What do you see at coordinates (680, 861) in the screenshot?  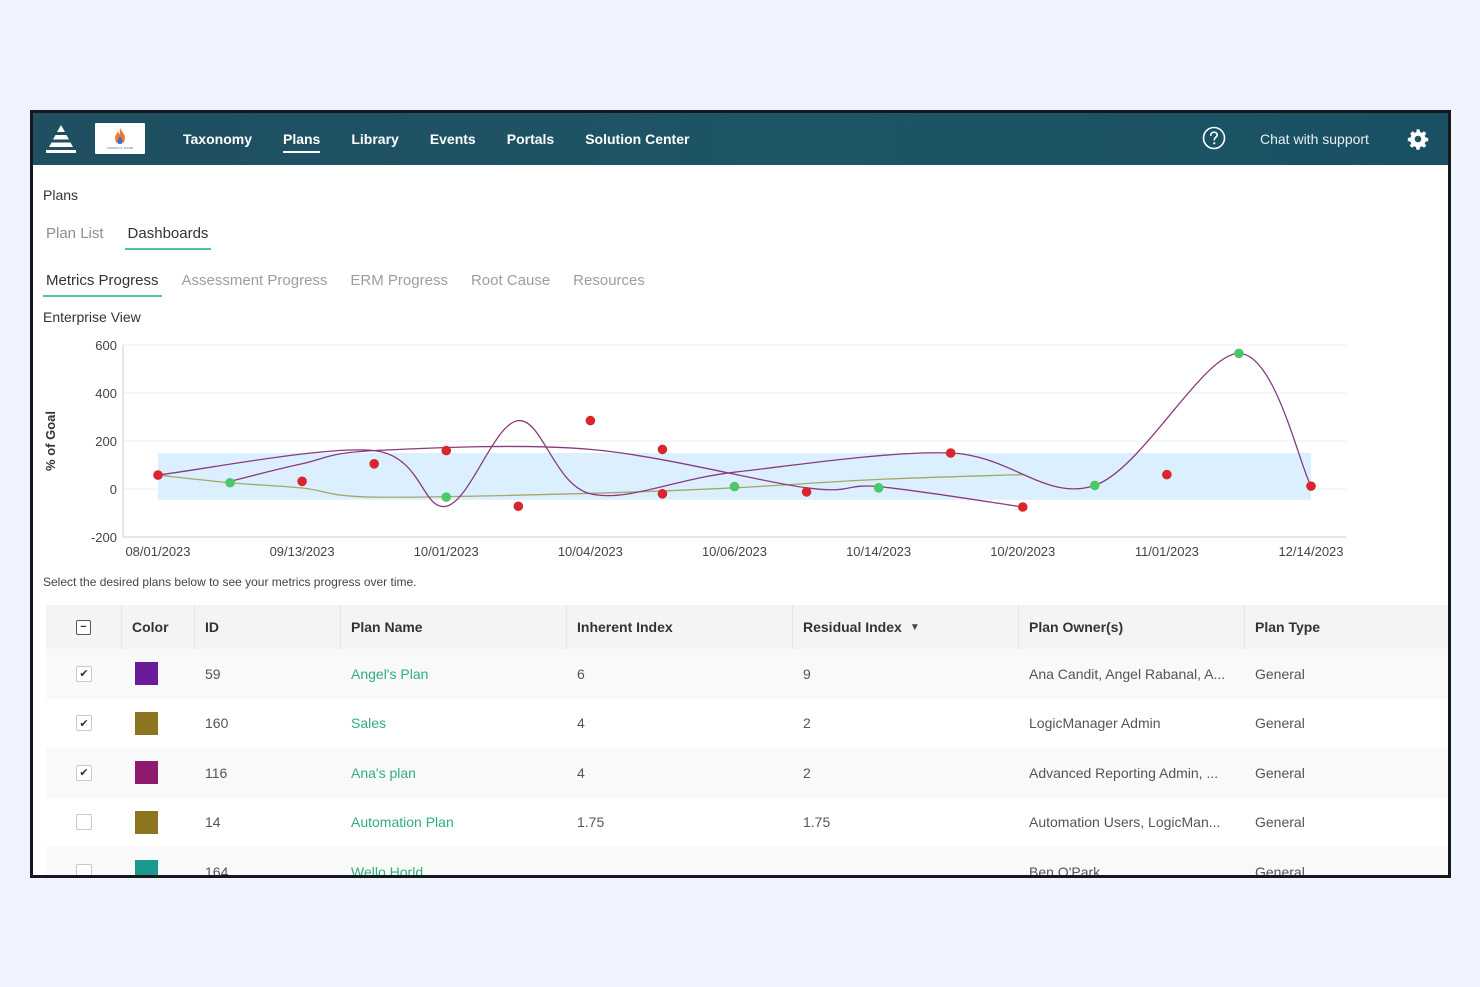 I see `inherent-index` at bounding box center [680, 861].